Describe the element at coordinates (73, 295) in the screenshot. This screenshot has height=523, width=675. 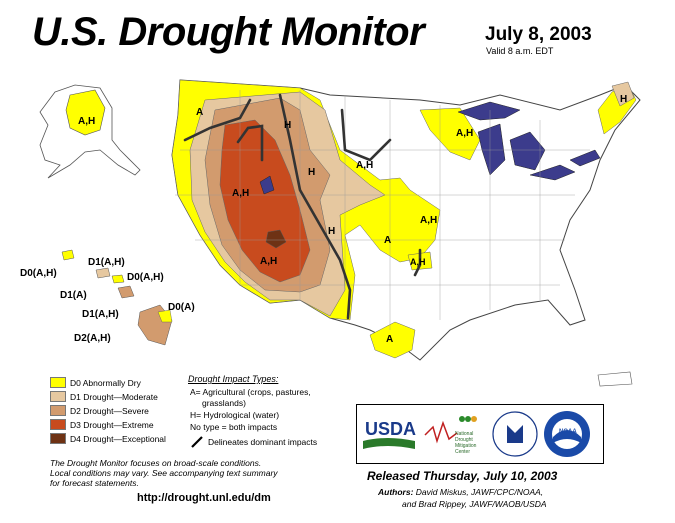
I see `hi-label-d1a: D1(A)` at that location.